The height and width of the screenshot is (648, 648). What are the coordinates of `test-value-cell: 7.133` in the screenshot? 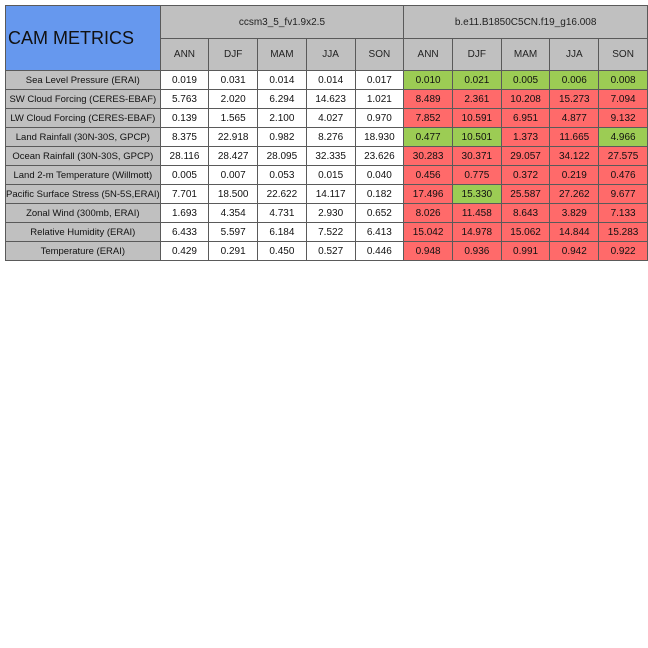 It's located at (623, 213).